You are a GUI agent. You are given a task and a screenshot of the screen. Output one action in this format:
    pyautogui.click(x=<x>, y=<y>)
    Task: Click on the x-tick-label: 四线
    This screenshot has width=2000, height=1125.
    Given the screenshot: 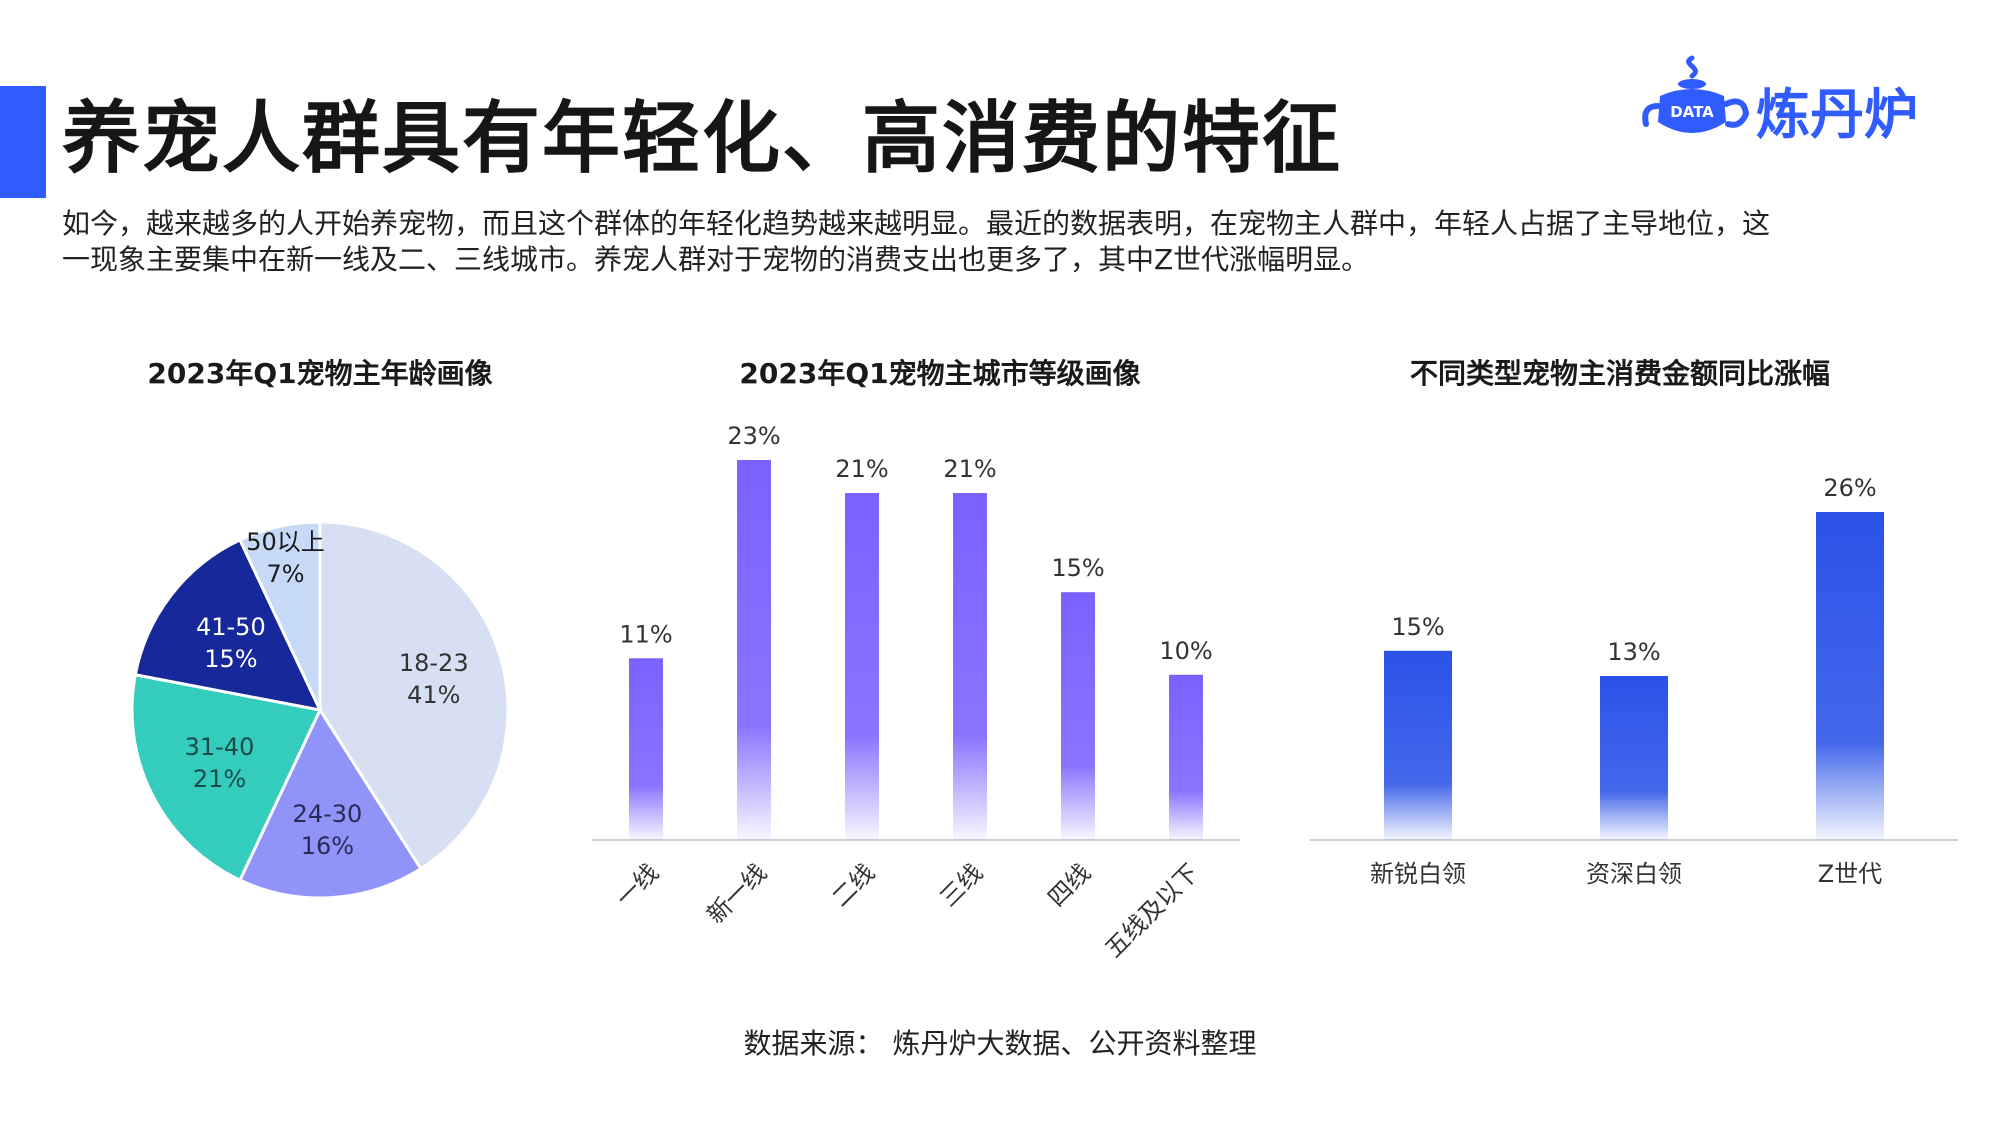 What is the action you would take?
    pyautogui.click(x=1070, y=885)
    